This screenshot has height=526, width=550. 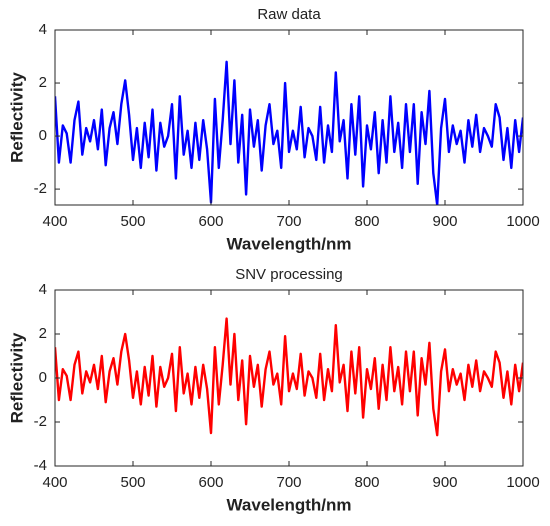 What do you see at coordinates (289, 14) in the screenshot?
I see `chart-title: Raw data` at bounding box center [289, 14].